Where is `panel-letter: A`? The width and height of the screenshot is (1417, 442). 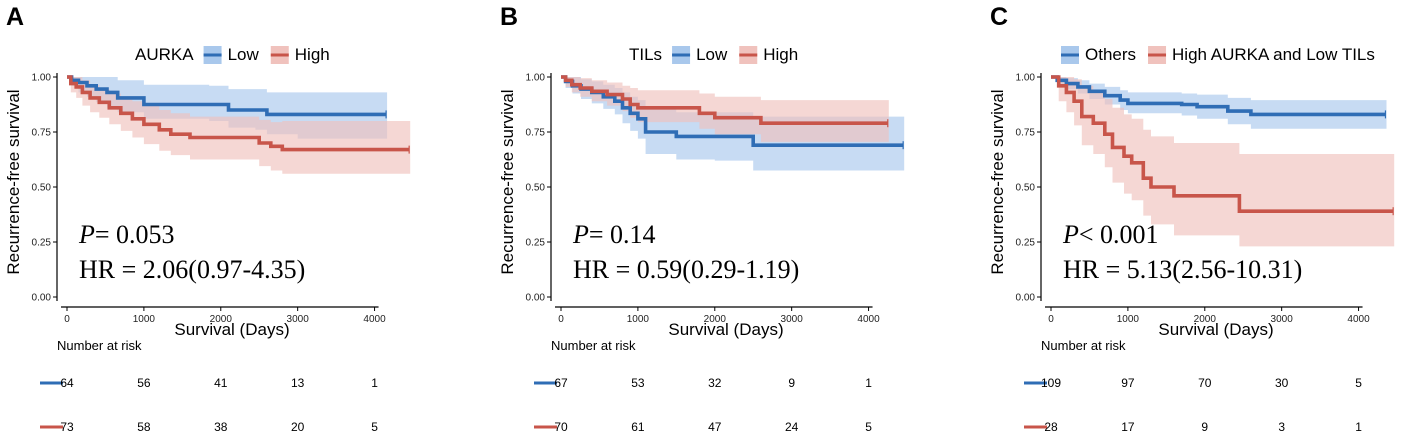 panel-letter: A is located at coordinates (15, 17).